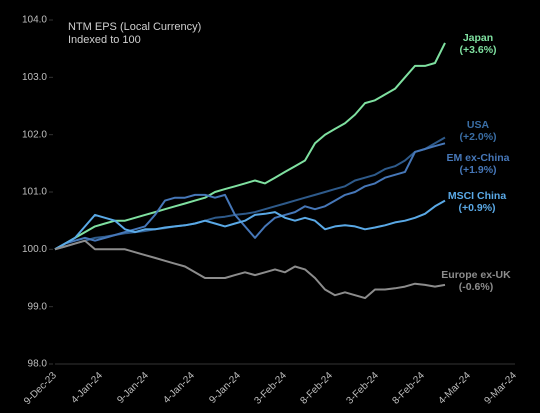  What do you see at coordinates (104, 40) in the screenshot?
I see `chart-subtitle: Indexed to 100` at bounding box center [104, 40].